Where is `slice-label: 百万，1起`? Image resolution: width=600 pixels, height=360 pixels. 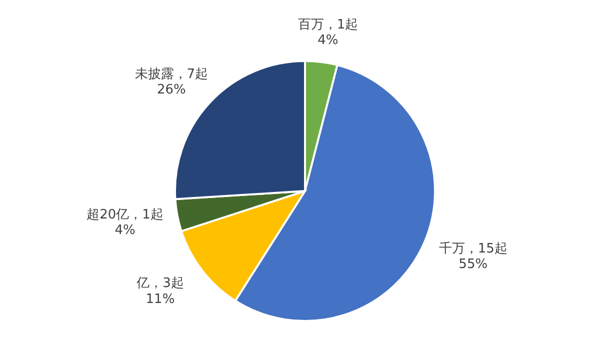 slice-label: 百万，1起 is located at coordinates (328, 24).